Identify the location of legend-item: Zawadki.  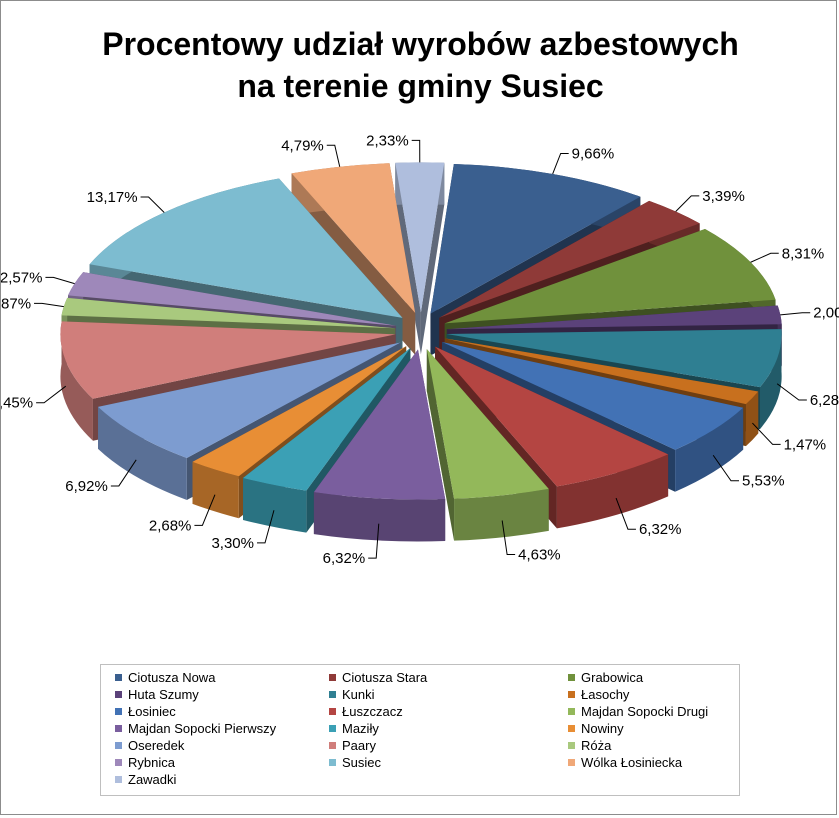
(145, 779).